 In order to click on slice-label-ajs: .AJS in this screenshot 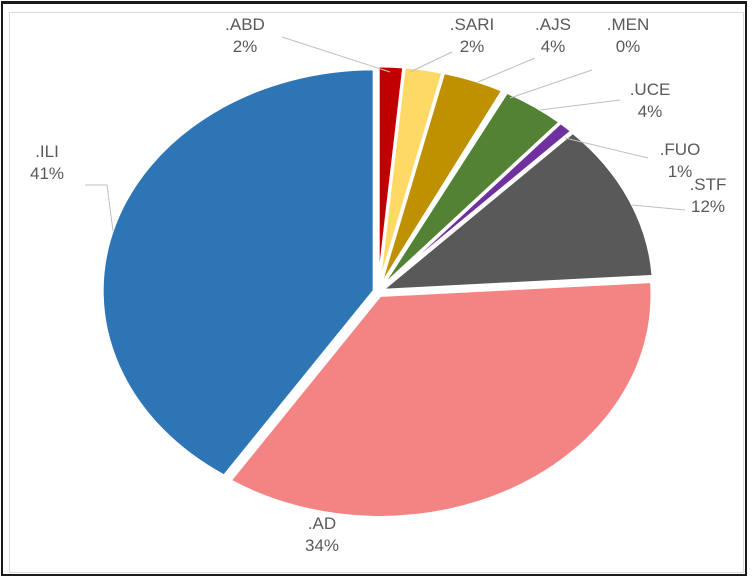, I will do `click(553, 24)`.